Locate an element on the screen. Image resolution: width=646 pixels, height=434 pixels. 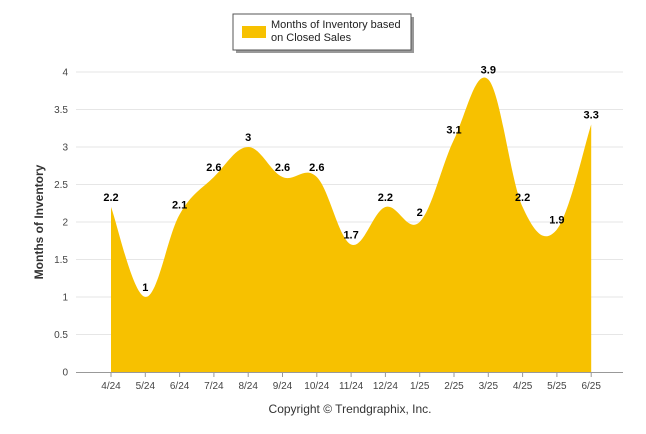
data-label: 1 is located at coordinates (145, 288).